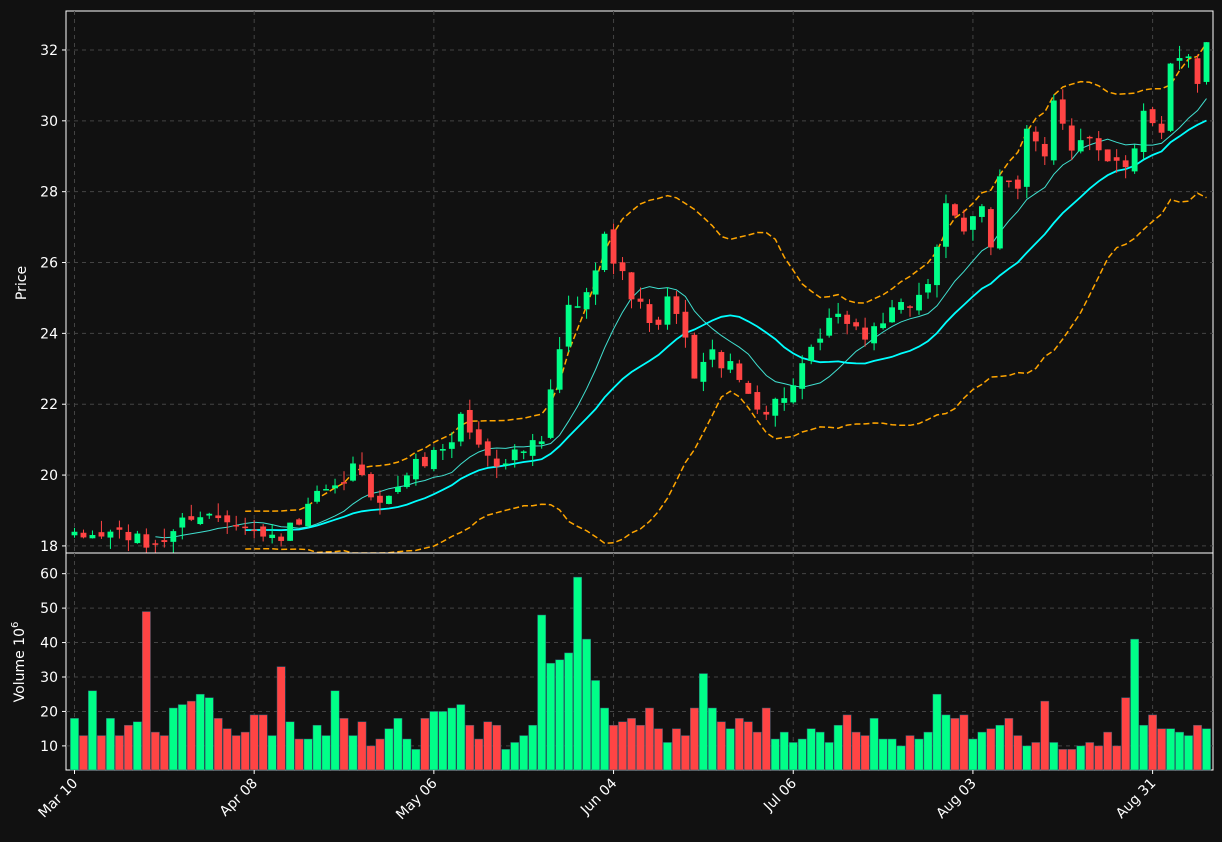  I want to click on volume-axis-label-text: Volume 10, so click(20, 665).